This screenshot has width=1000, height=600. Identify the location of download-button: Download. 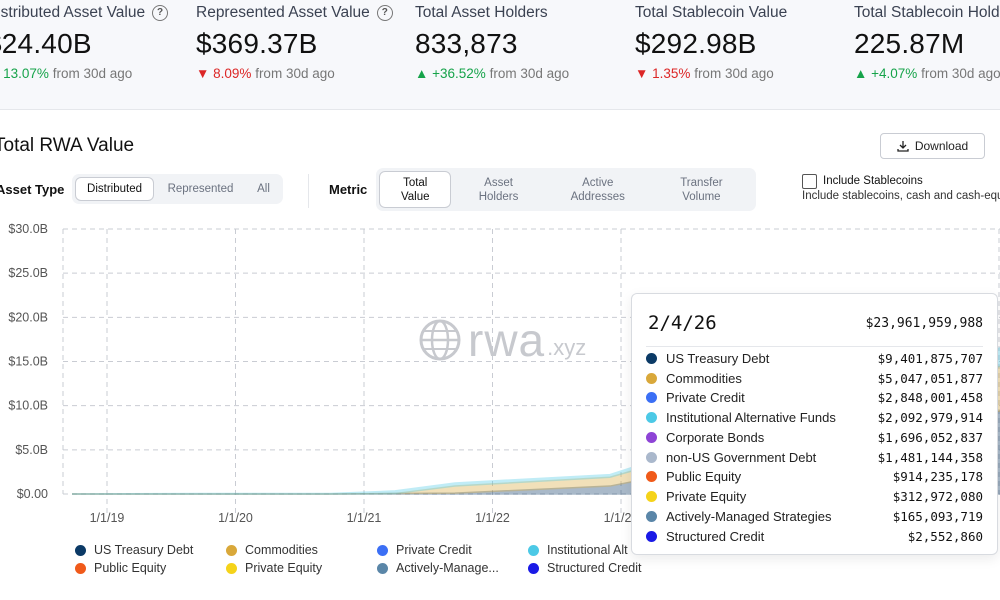
(932, 146).